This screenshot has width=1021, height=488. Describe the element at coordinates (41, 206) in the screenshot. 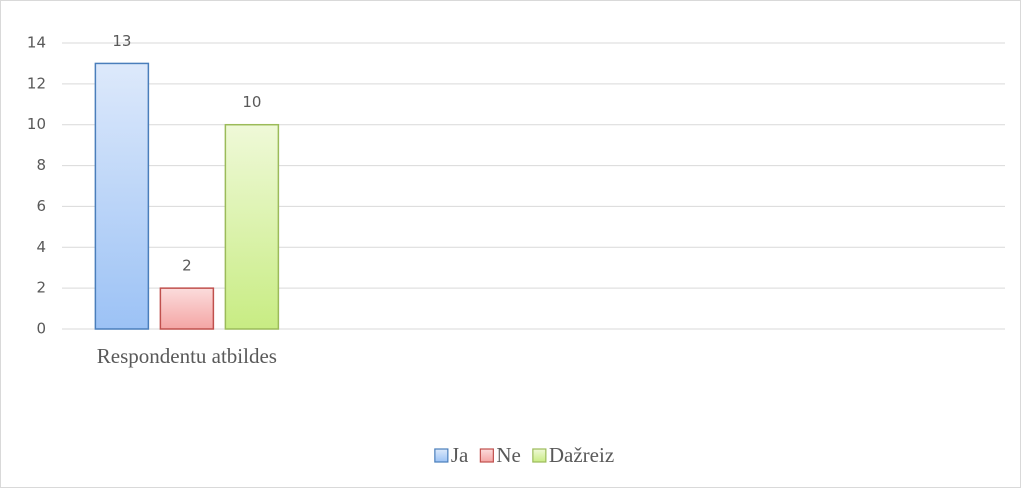

I see `y-tick-label: 6` at that location.